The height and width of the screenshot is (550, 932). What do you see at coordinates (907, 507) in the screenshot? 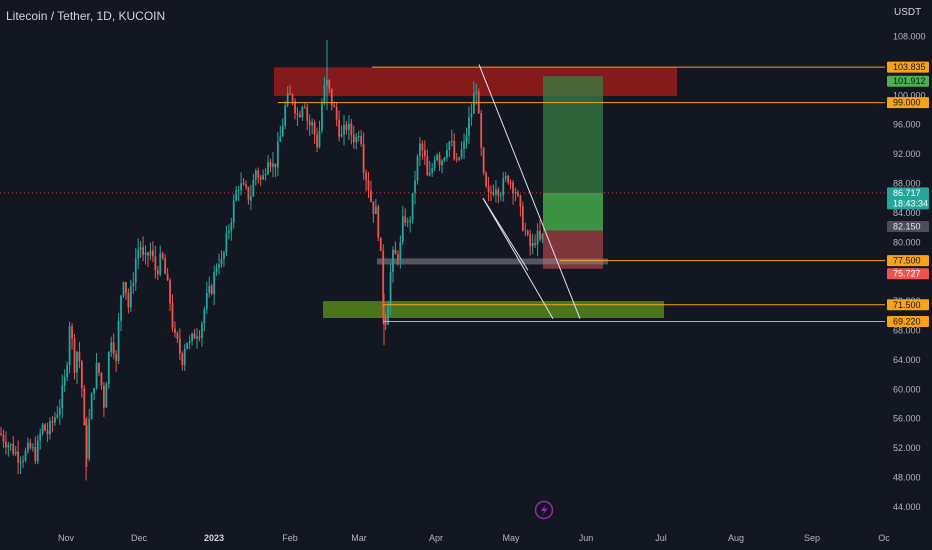
I see `y-tick-label: 44.000` at bounding box center [907, 507].